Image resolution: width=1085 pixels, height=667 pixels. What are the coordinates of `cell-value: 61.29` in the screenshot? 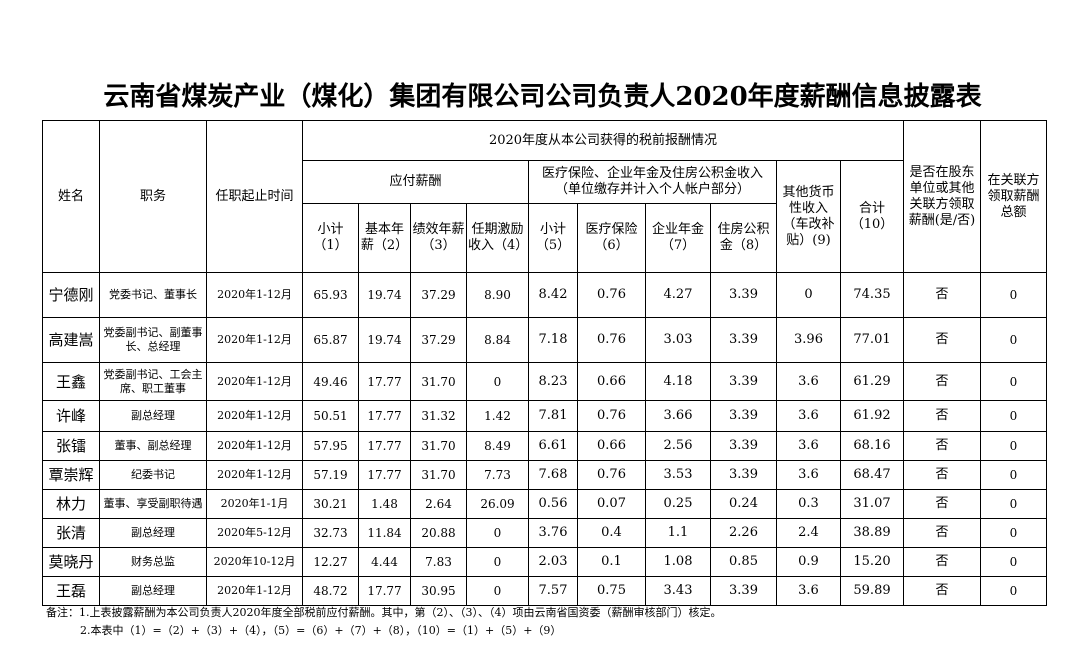 It's located at (872, 381).